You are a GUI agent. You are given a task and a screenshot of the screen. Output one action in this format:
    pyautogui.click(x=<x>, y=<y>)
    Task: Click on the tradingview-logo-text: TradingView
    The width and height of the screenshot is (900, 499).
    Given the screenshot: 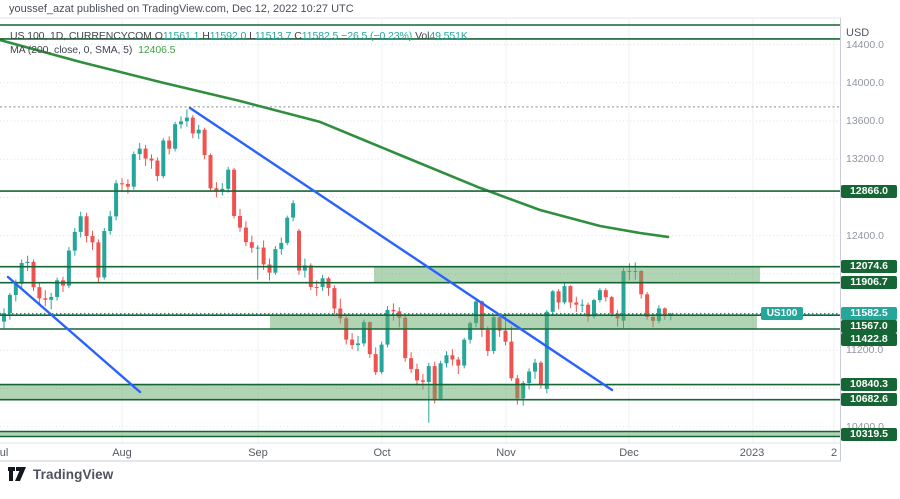 What is the action you would take?
    pyautogui.click(x=73, y=474)
    